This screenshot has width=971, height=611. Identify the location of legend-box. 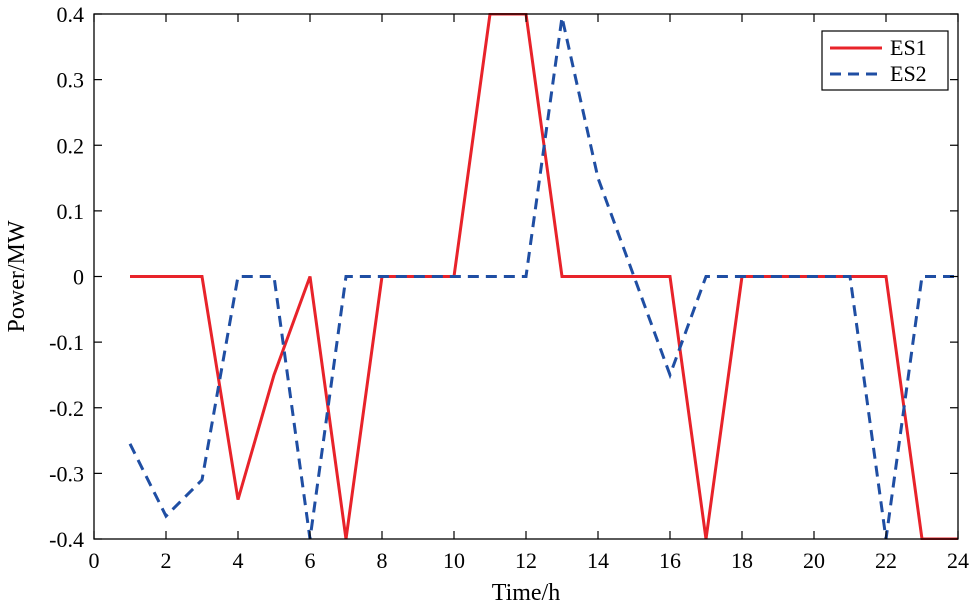
(885, 60).